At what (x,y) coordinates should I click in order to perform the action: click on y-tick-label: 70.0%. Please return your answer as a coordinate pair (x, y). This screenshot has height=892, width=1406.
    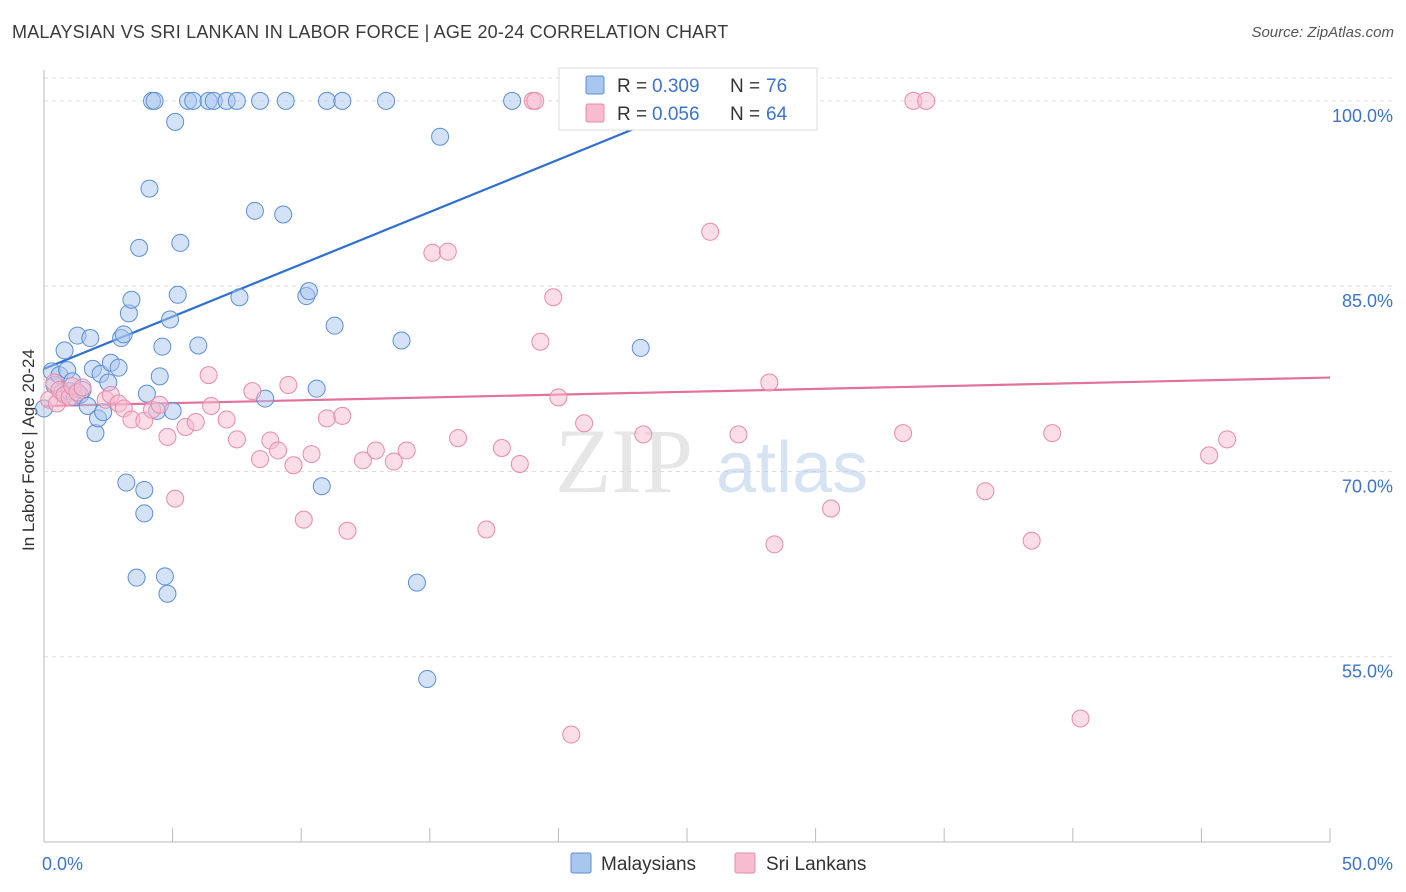
    Looking at the image, I should click on (1367, 486).